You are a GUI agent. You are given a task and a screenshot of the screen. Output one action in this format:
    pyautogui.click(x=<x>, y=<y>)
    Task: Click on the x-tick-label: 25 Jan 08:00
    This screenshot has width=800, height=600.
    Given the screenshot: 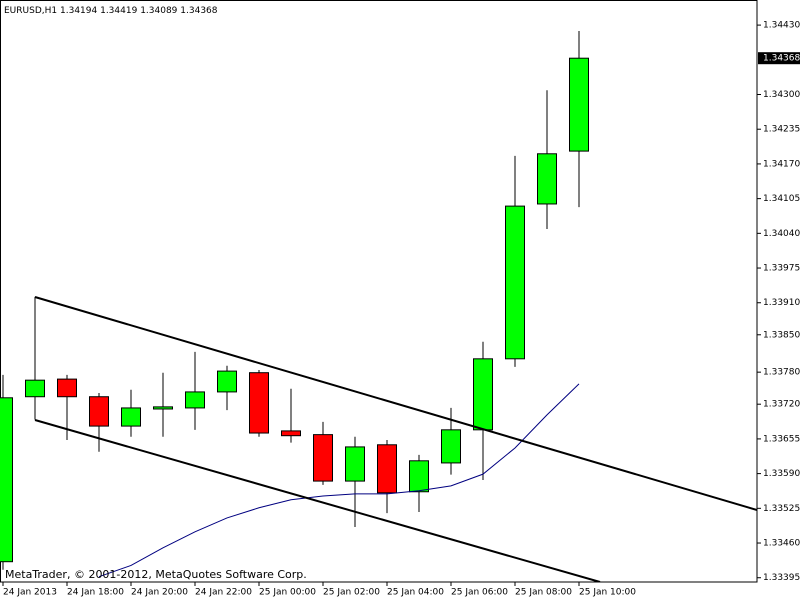 What is the action you would take?
    pyautogui.click(x=543, y=593)
    